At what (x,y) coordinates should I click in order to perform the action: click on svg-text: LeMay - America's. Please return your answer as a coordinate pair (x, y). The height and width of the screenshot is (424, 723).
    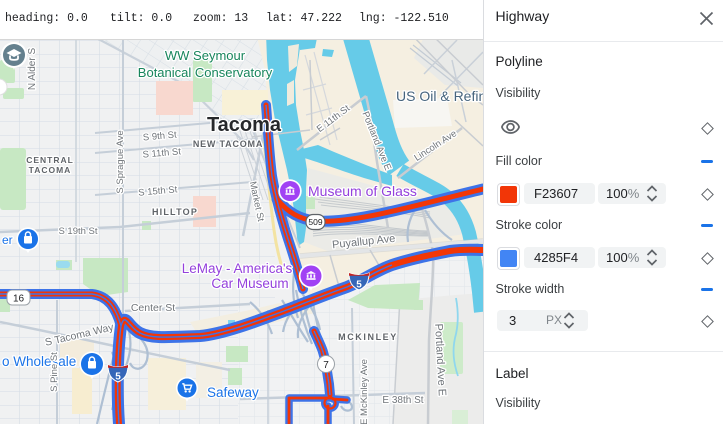
    Looking at the image, I should click on (237, 268).